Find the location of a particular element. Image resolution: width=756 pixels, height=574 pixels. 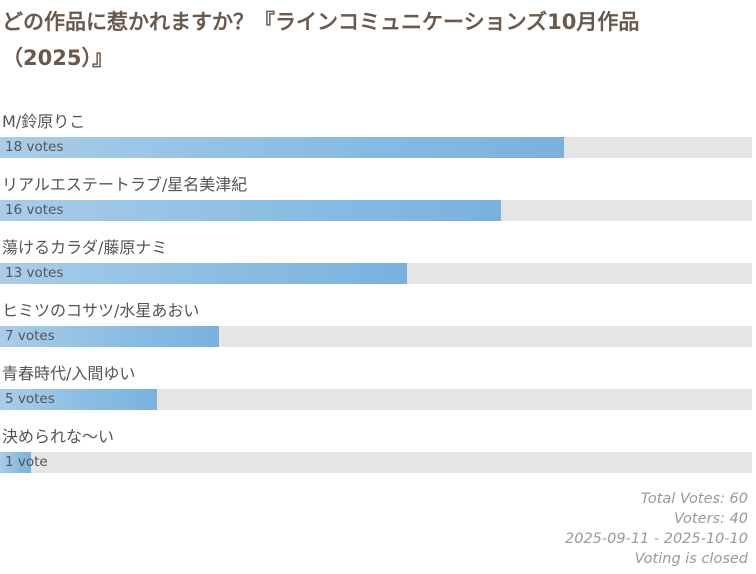

poll-answer: 蕩けるカラダ/藤原ナミ 13 votes is located at coordinates (376, 267).